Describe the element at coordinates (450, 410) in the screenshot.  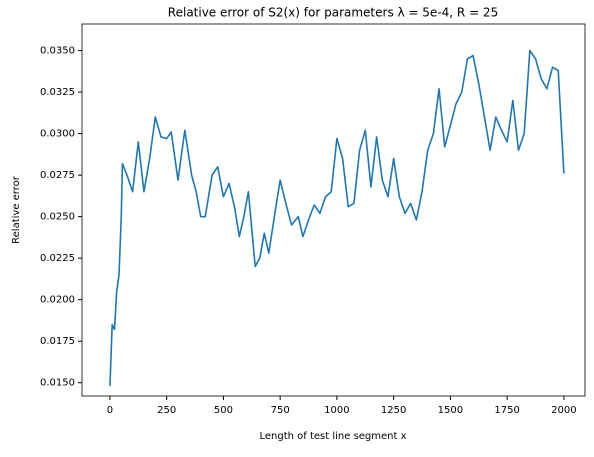
I see `x-tick-label: 1500` at that location.